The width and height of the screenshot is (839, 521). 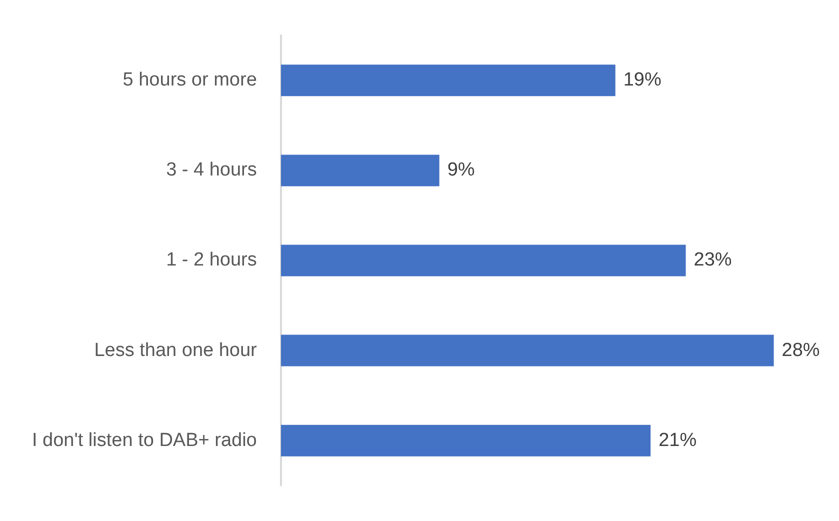 I want to click on data-label: 23%, so click(x=713, y=260).